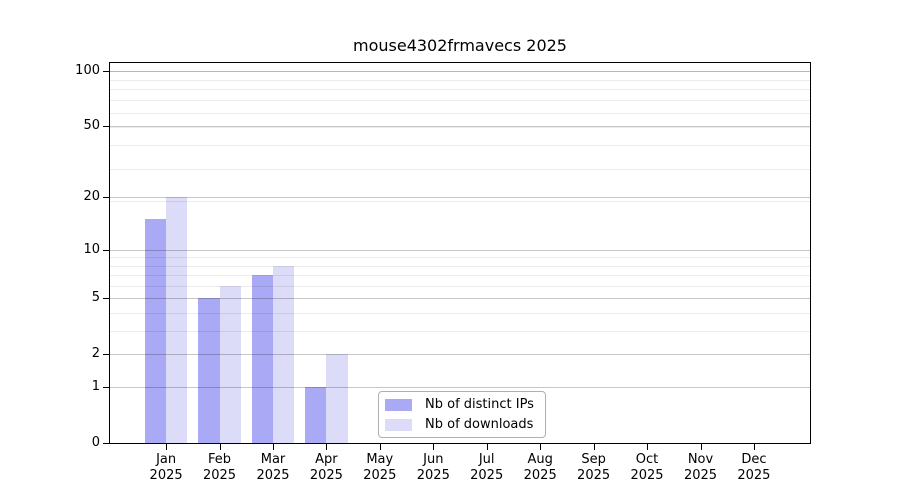  What do you see at coordinates (594, 467) in the screenshot?
I see `x-tick-label: Sep 2025` at bounding box center [594, 467].